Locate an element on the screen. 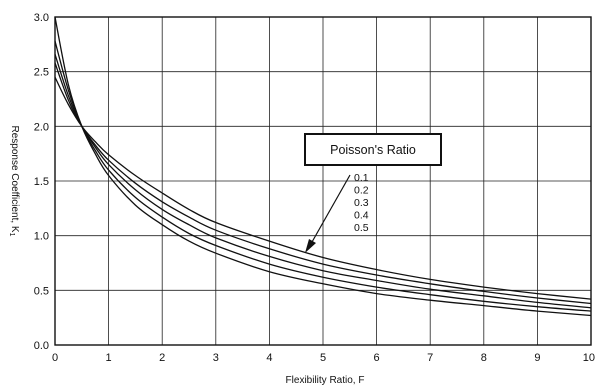  legend-entry: 0.3 is located at coordinates (361, 203).